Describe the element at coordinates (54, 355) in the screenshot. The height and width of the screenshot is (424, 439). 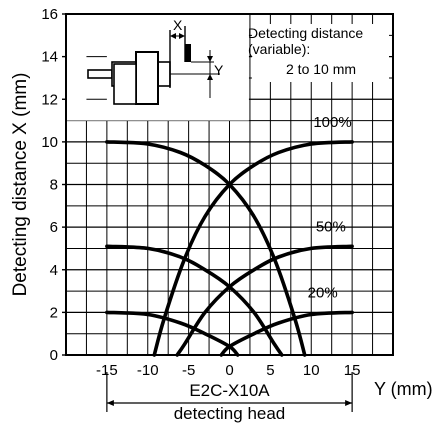
I see `y-tick-label: 0` at that location.